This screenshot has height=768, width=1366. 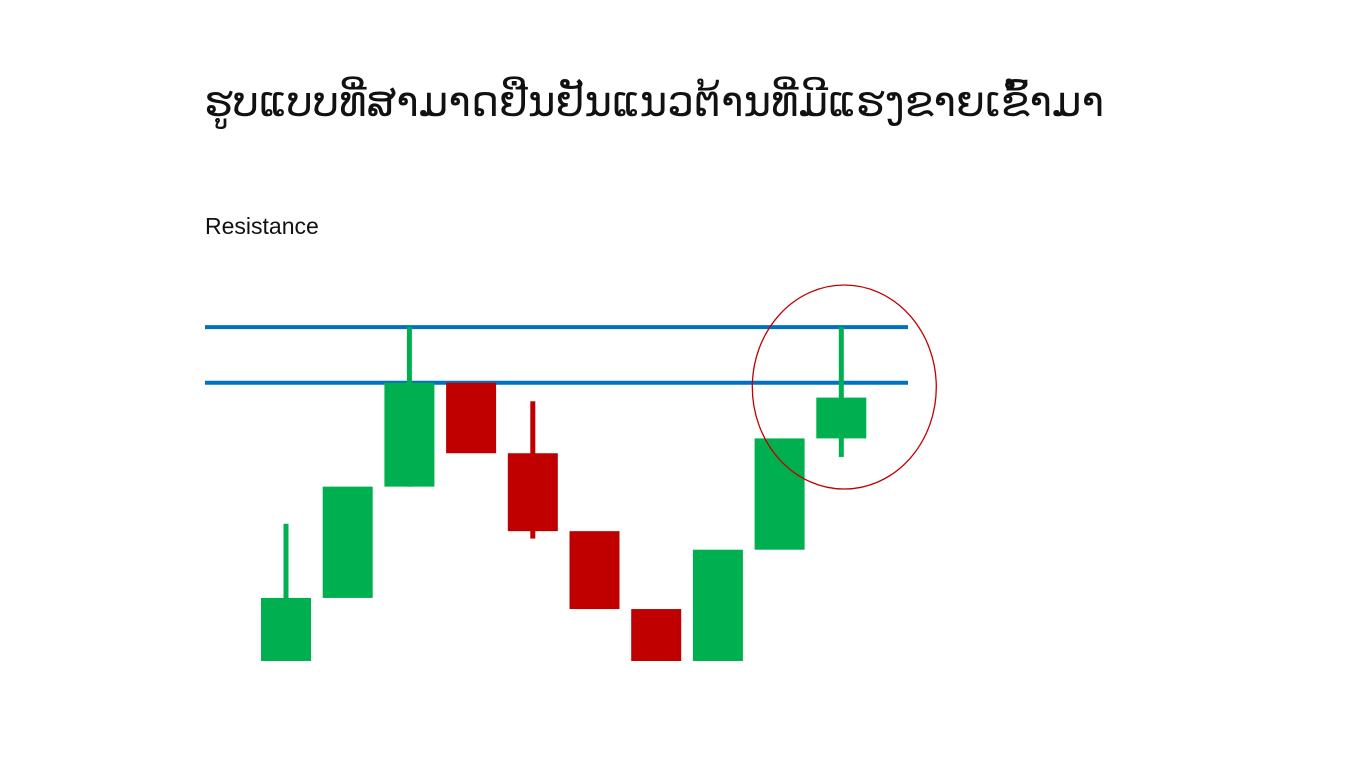 What do you see at coordinates (262, 226) in the screenshot?
I see `resistance-label: Resistance` at bounding box center [262, 226].